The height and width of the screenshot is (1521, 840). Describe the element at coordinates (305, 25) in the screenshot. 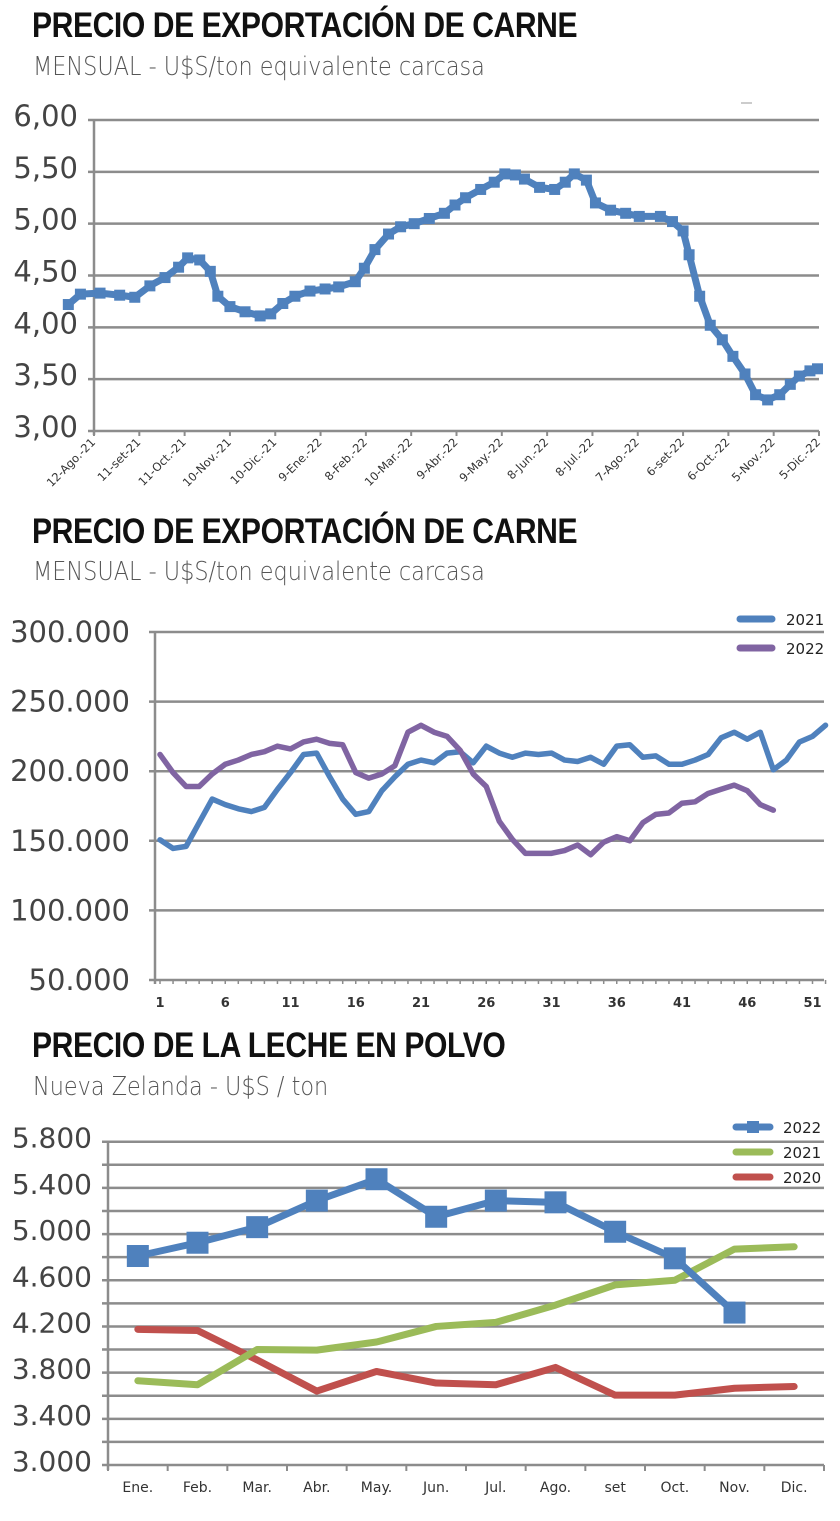

I see `chart1-title: PRECIO DE EXPORTACIÓN DE CARNE` at that location.